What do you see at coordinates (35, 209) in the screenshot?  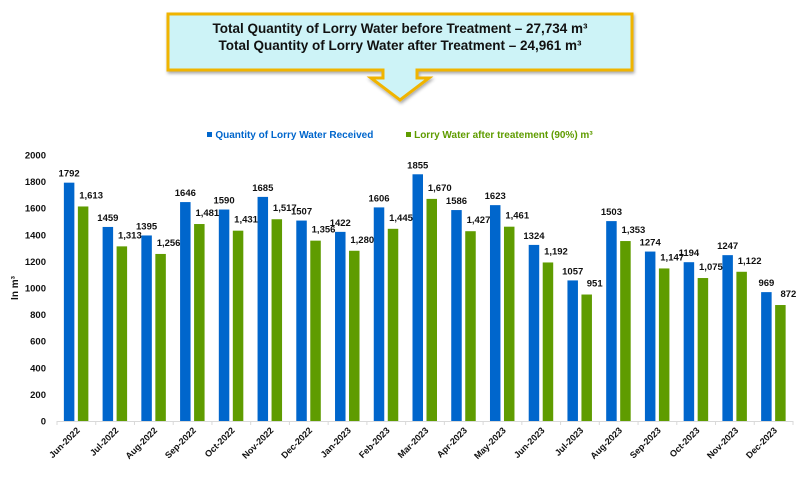 I see `y-tick-label: 1600` at bounding box center [35, 209].